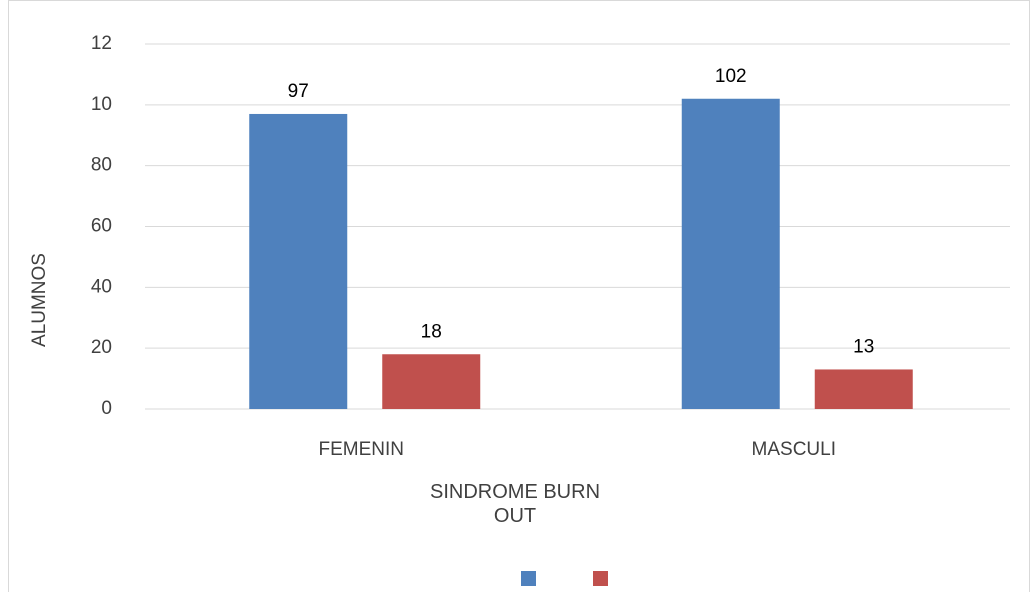  I want to click on data-label: 97, so click(298, 91).